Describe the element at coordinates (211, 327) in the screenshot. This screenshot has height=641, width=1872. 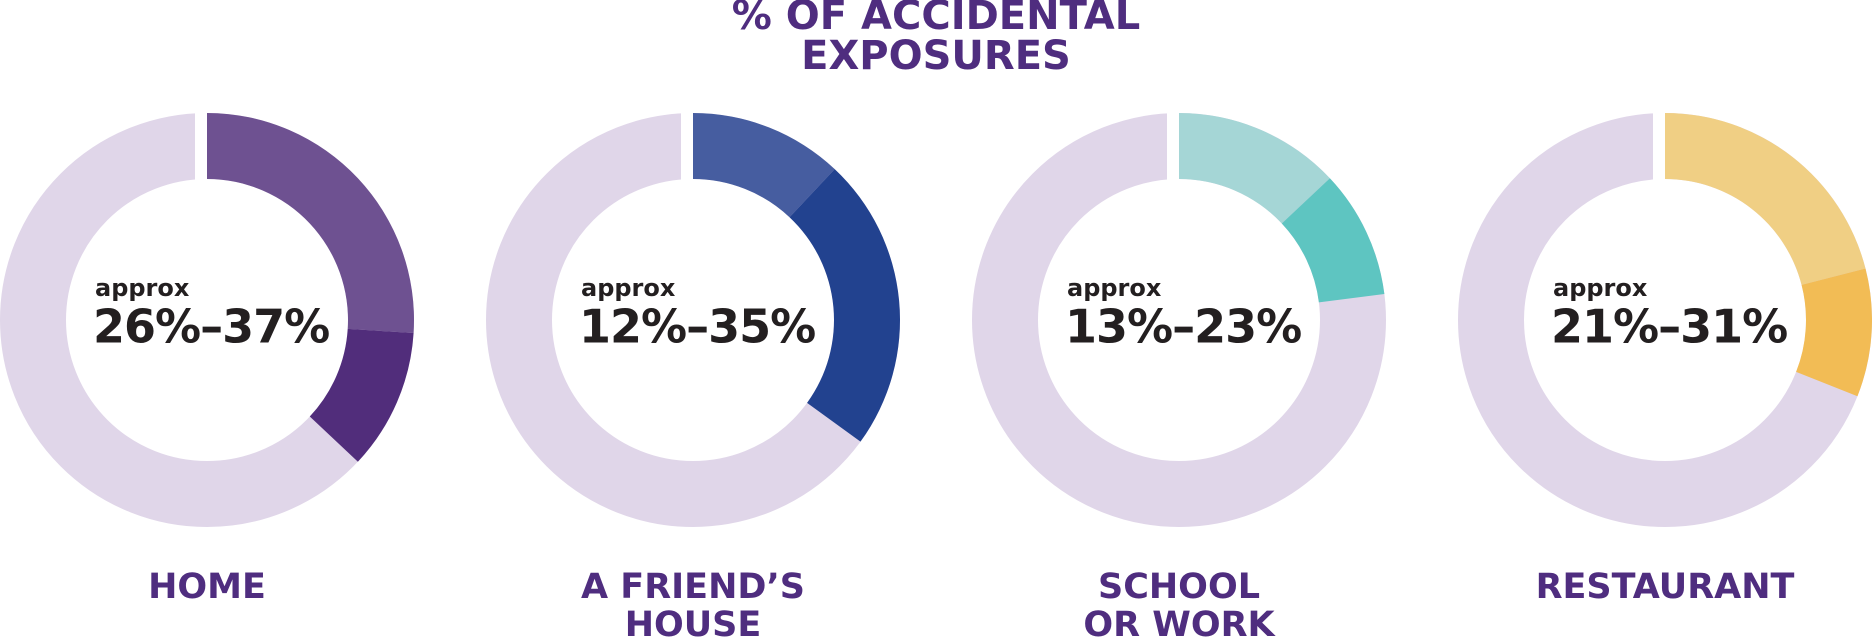
I see `range-label: 26%–37%` at that location.